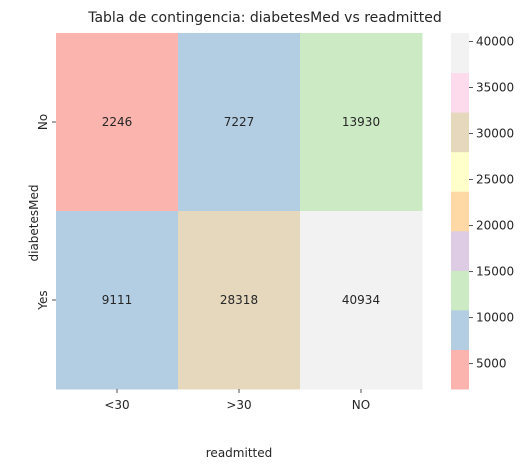 The image size is (531, 470). I want to click on x-tick-label: <30, so click(116, 405).